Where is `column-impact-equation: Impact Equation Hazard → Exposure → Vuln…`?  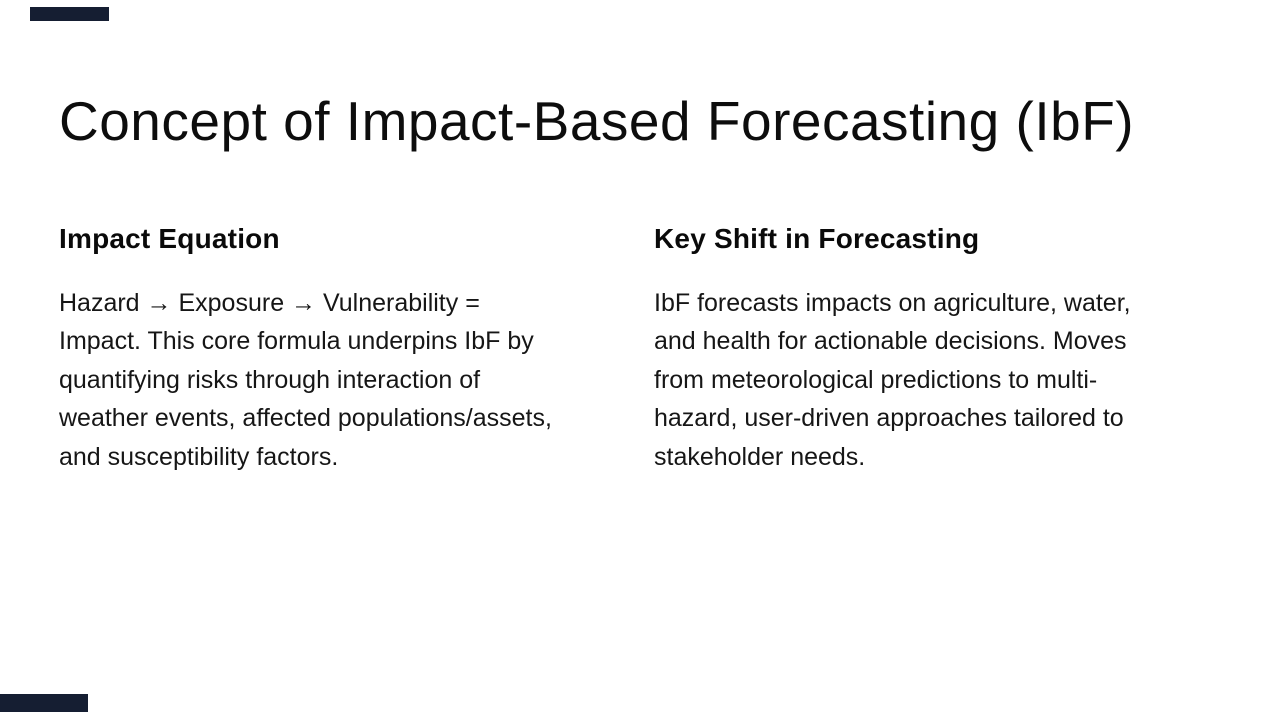 column-impact-equation: Impact Equation Hazard → Exposure → Vuln… is located at coordinates (311, 349).